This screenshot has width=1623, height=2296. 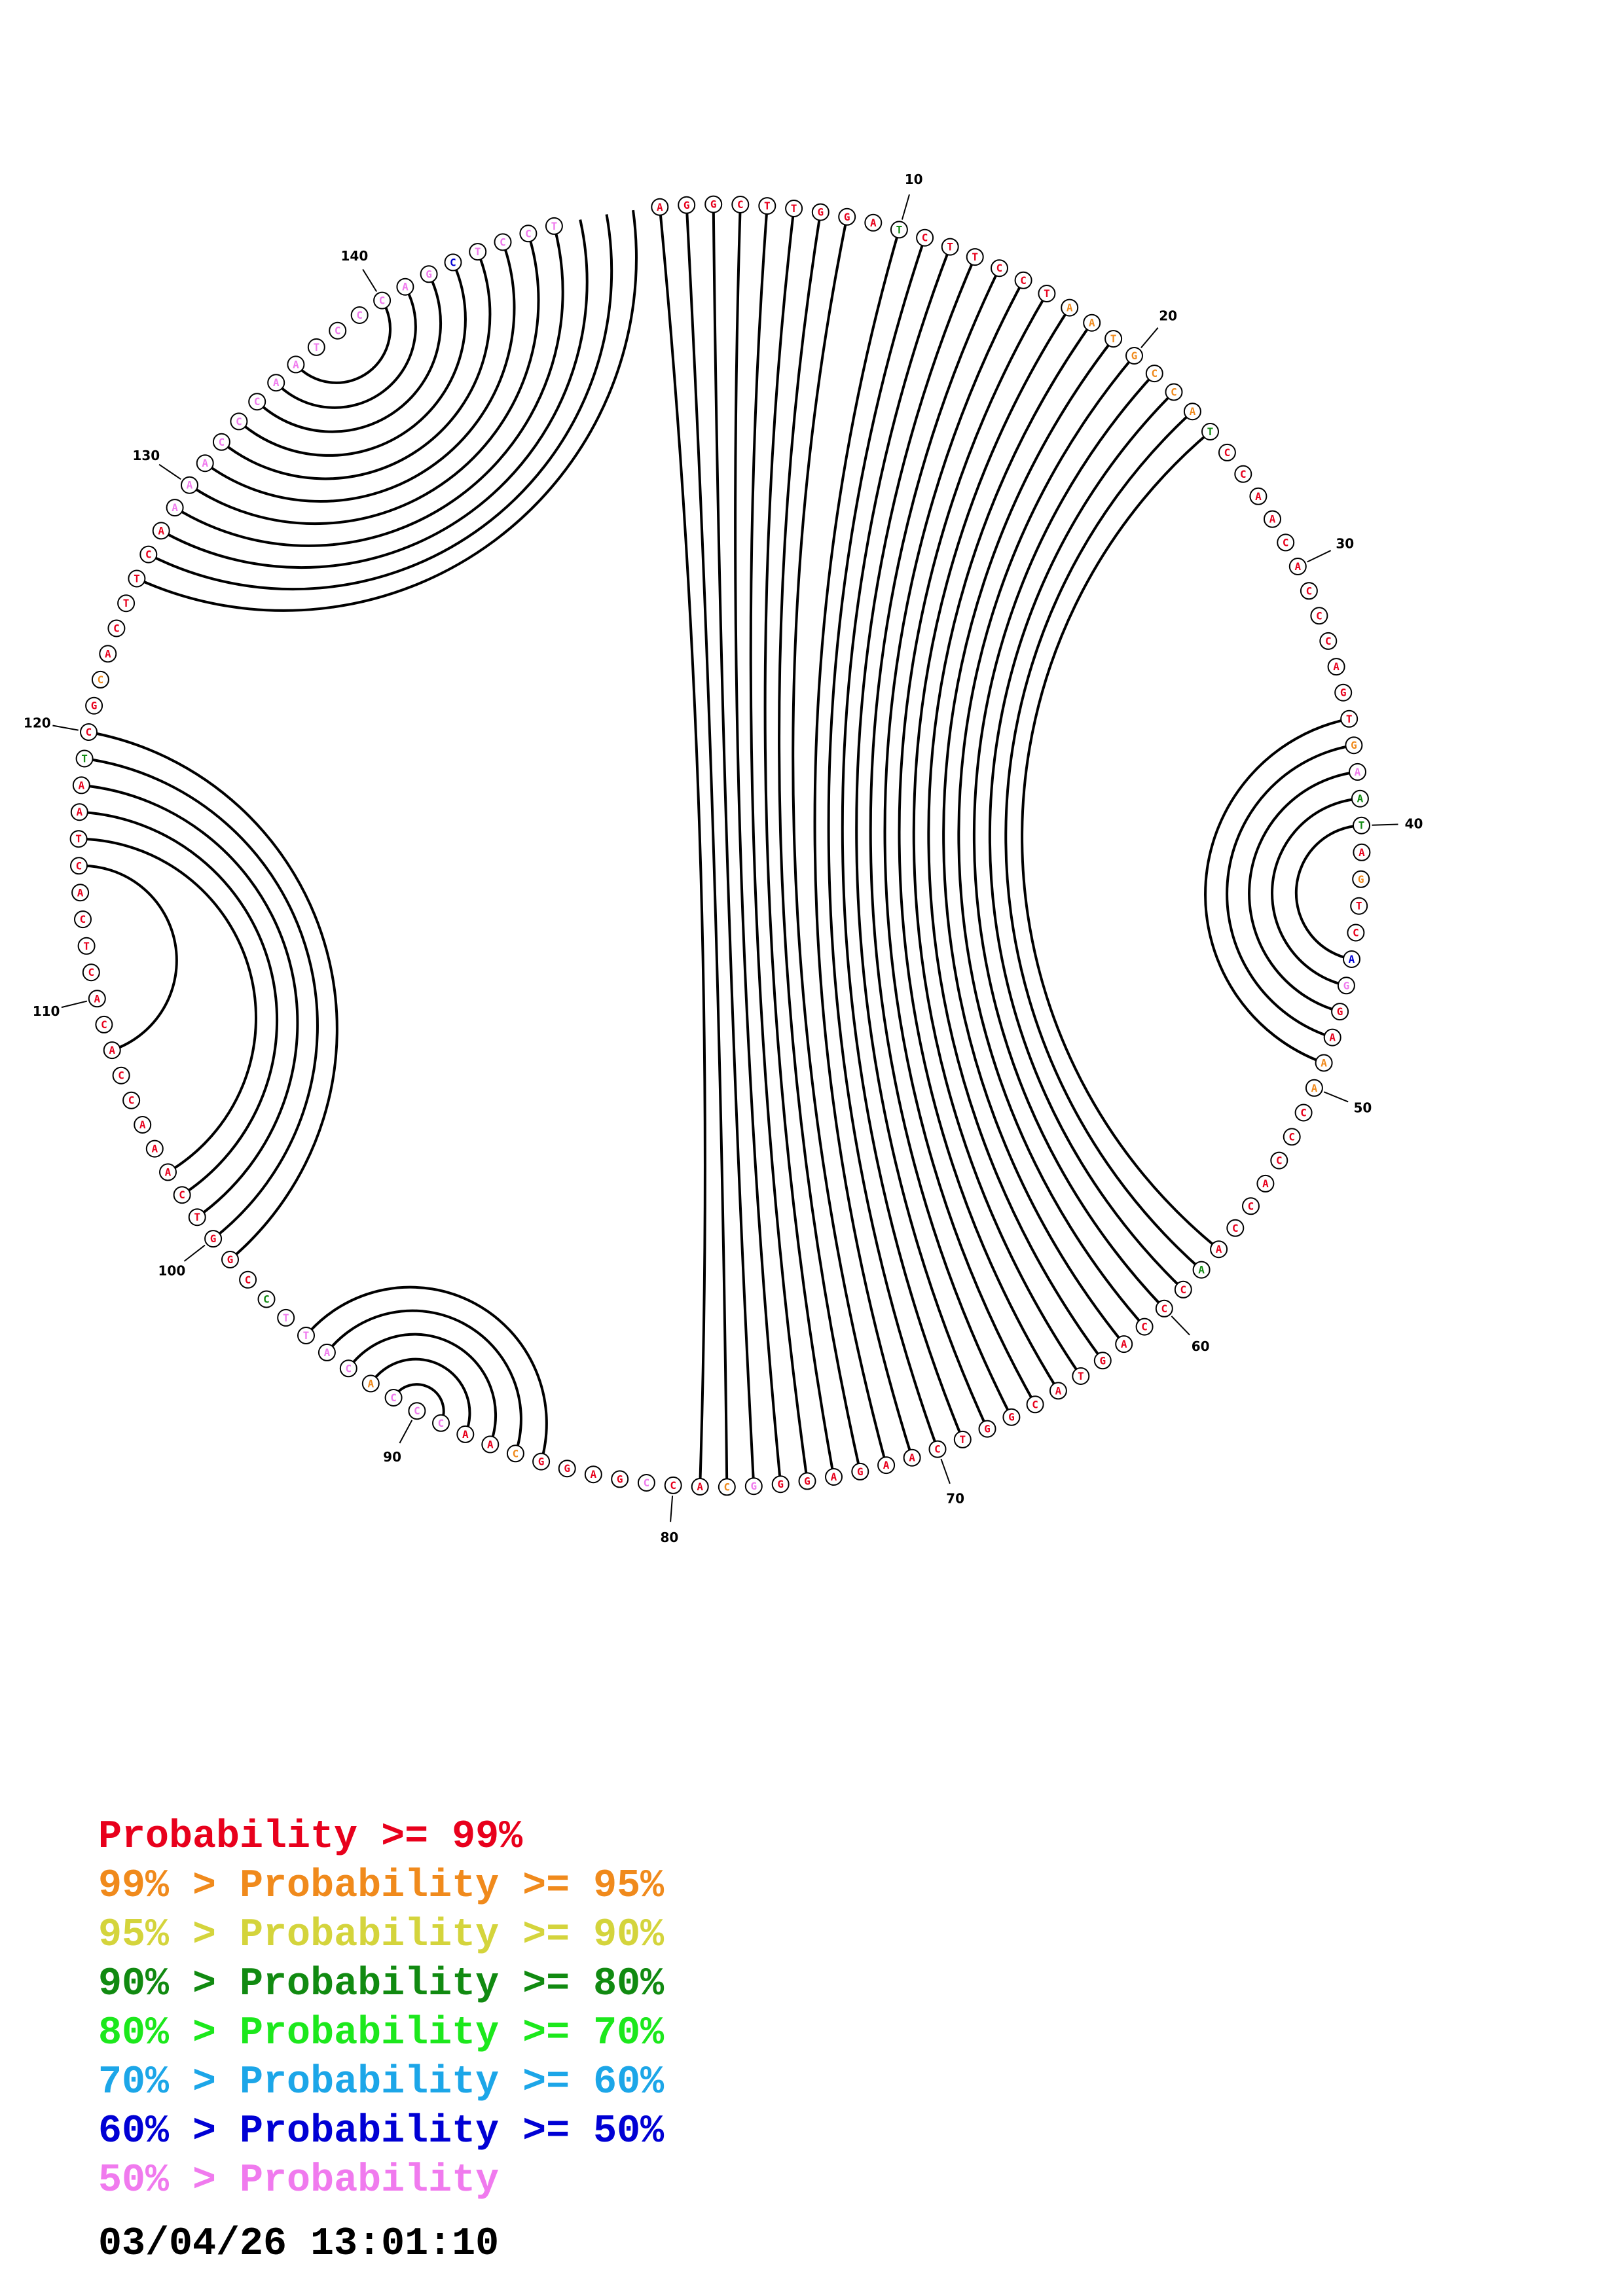 I want to click on position-label: 50, so click(x=1362, y=1108).